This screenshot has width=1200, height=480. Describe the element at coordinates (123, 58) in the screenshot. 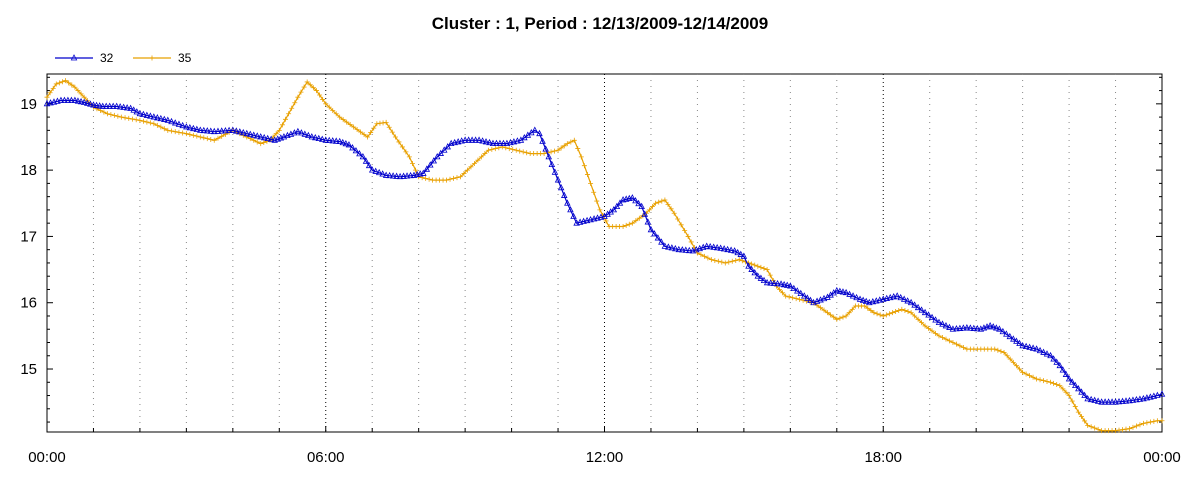

I see `chart-legend: 32 35` at that location.